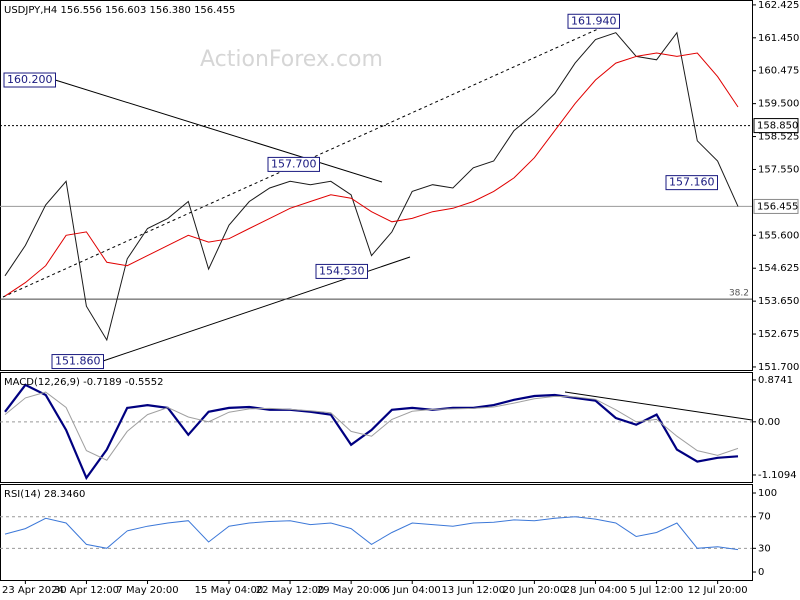 The image size is (800, 600). What do you see at coordinates (778, 334) in the screenshot?
I see `y-tick-label: 152.675` at bounding box center [778, 334].